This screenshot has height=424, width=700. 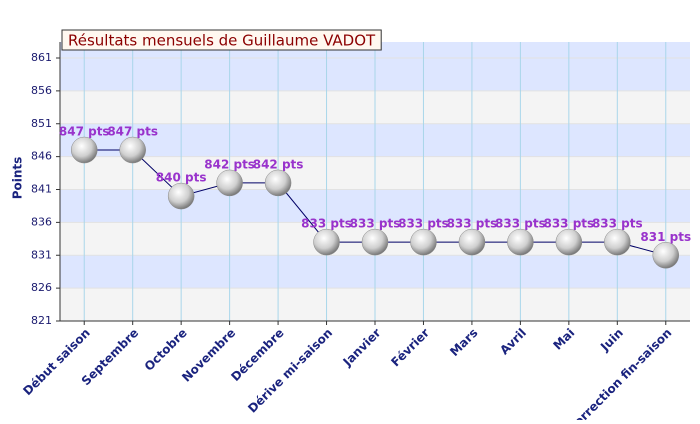 I want to click on x-tick-label: Janvier, so click(x=362, y=348).